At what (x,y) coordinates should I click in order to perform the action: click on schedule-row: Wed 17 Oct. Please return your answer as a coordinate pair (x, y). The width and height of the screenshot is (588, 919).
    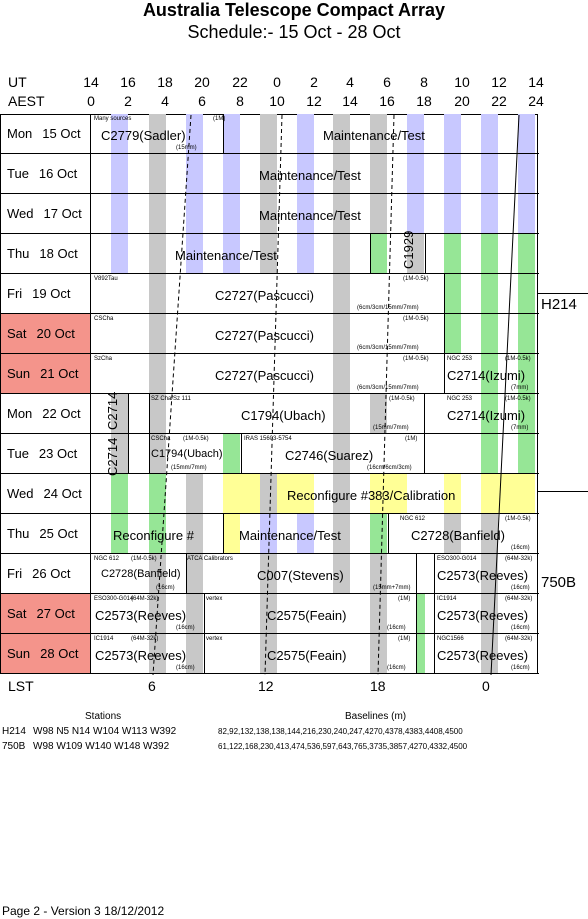
    Looking at the image, I should click on (270, 214).